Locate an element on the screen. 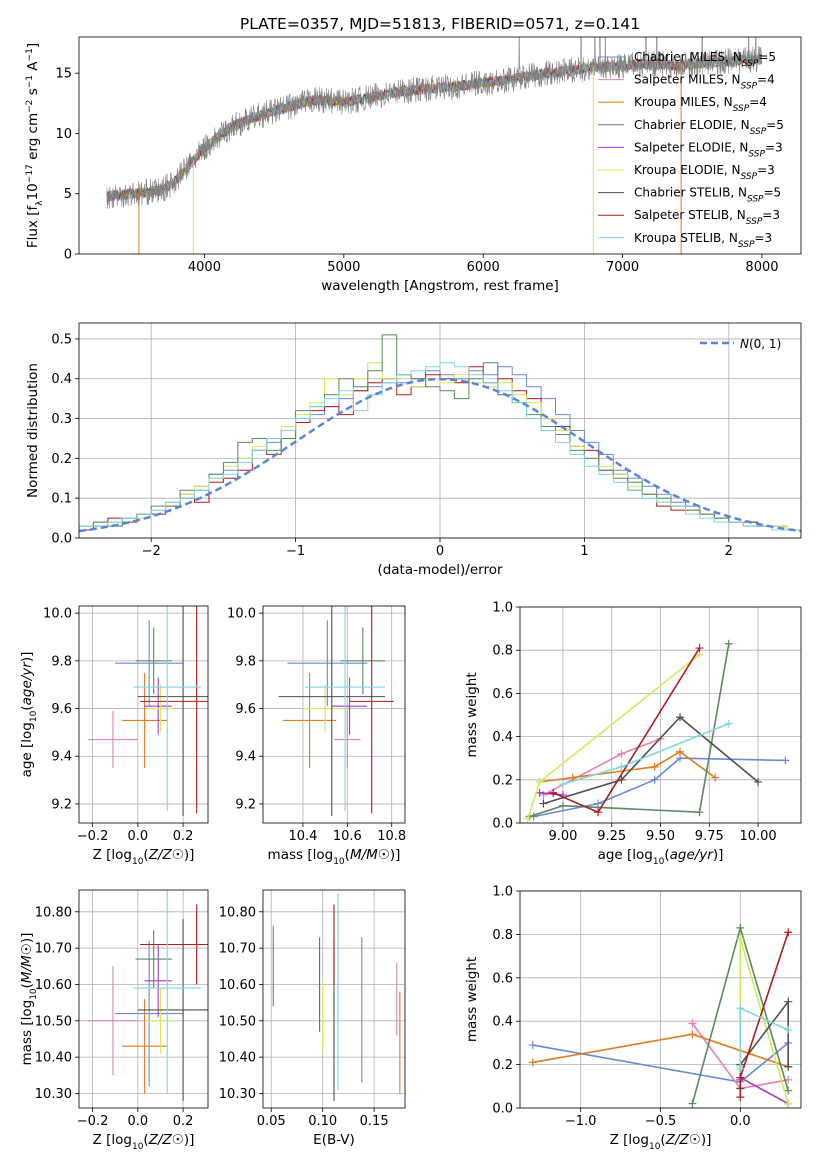  y-tick-label: 0.4 is located at coordinates (61, 379).